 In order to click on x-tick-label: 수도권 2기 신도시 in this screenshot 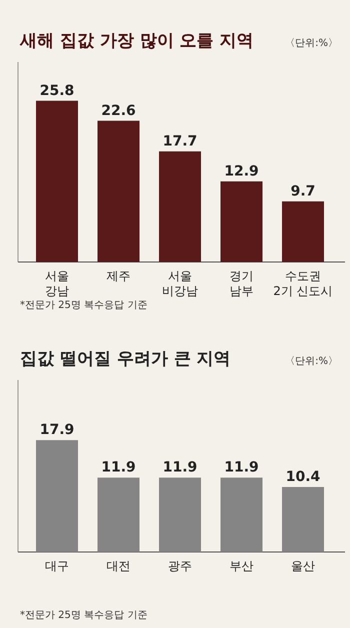, I will do `click(303, 283)`.